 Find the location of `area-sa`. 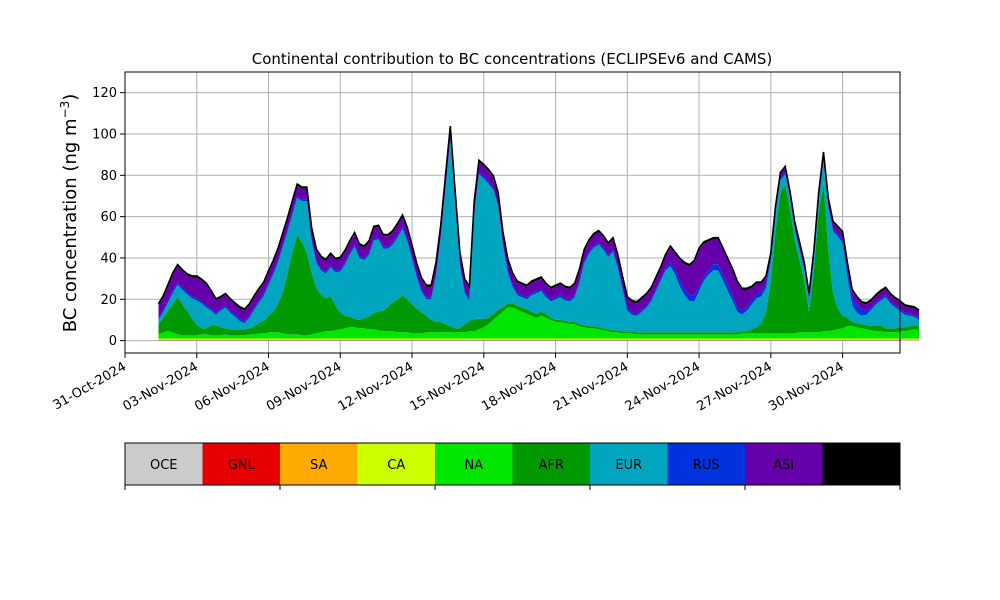

area-sa is located at coordinates (539, 339).